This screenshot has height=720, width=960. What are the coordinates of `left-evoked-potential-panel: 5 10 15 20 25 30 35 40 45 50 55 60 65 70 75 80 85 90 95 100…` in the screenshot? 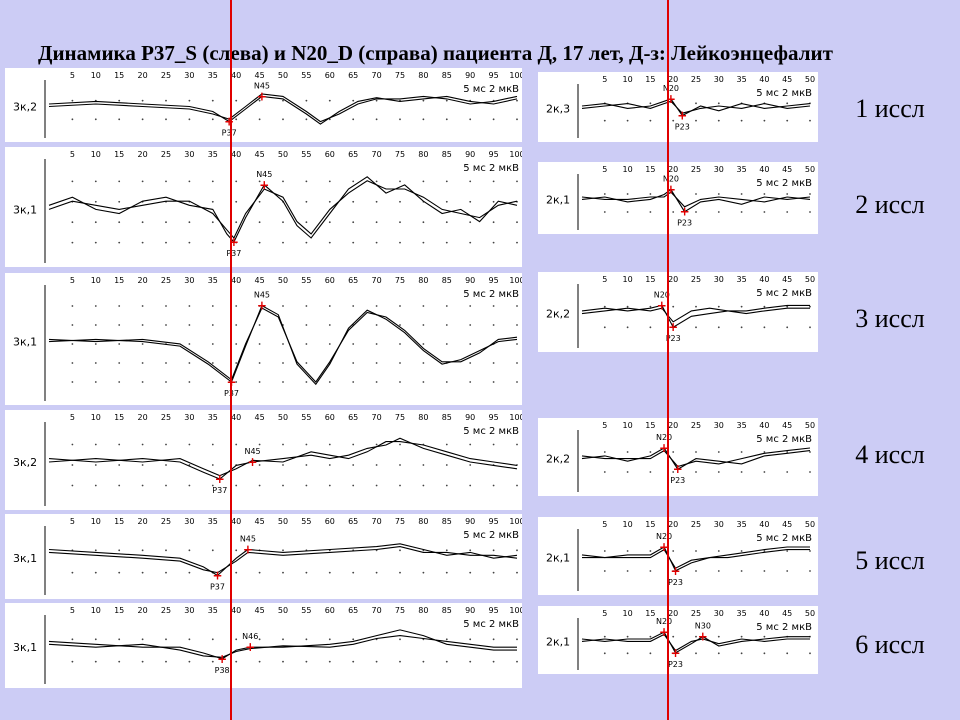 It's located at (263, 645).